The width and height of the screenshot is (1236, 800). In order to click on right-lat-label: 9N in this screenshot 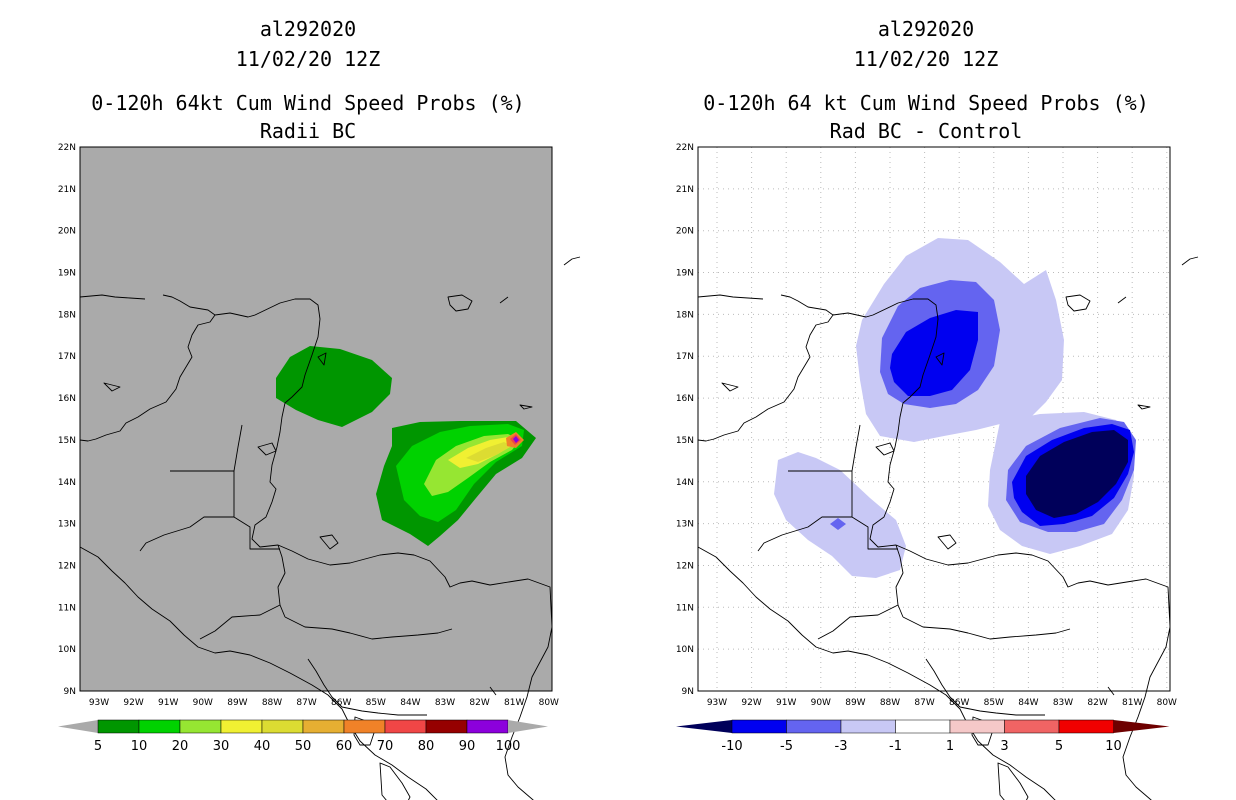, I will do `click(688, 692)`.